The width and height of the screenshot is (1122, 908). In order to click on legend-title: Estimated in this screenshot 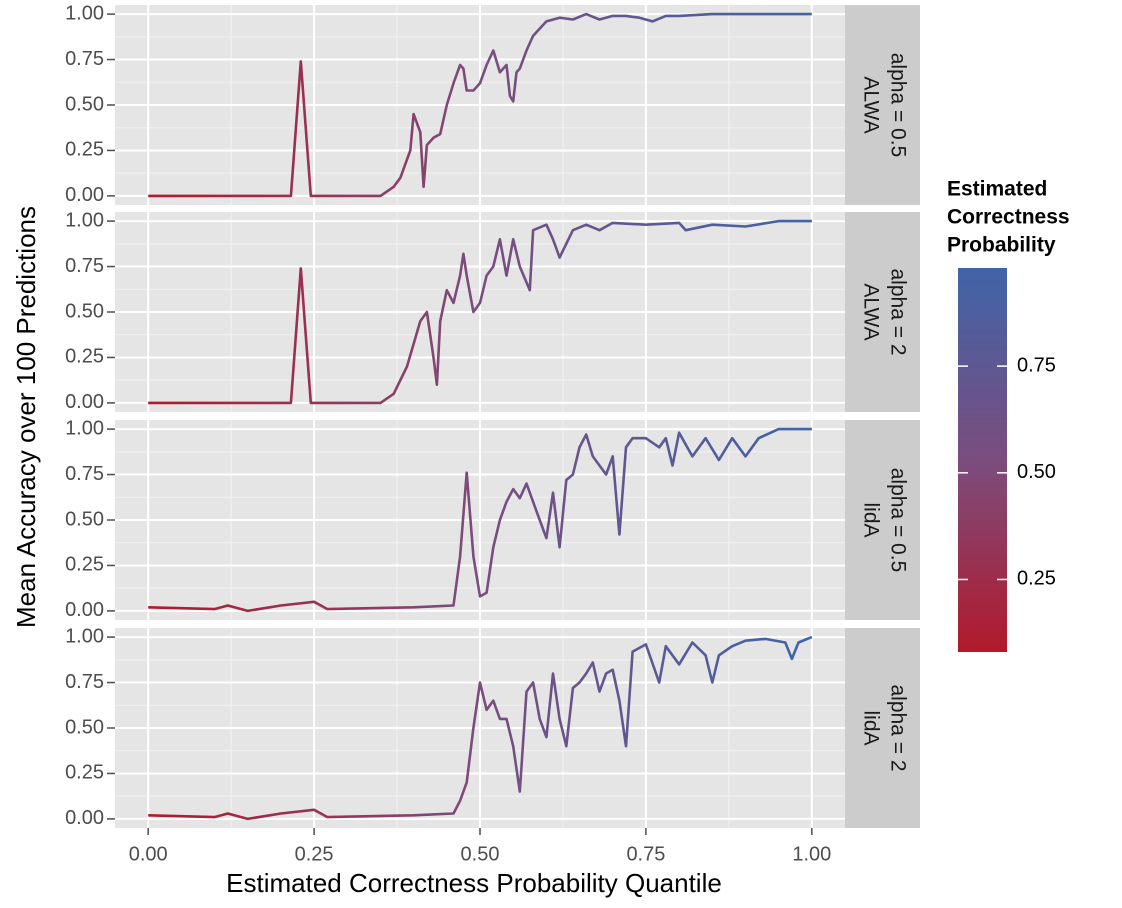, I will do `click(997, 189)`.